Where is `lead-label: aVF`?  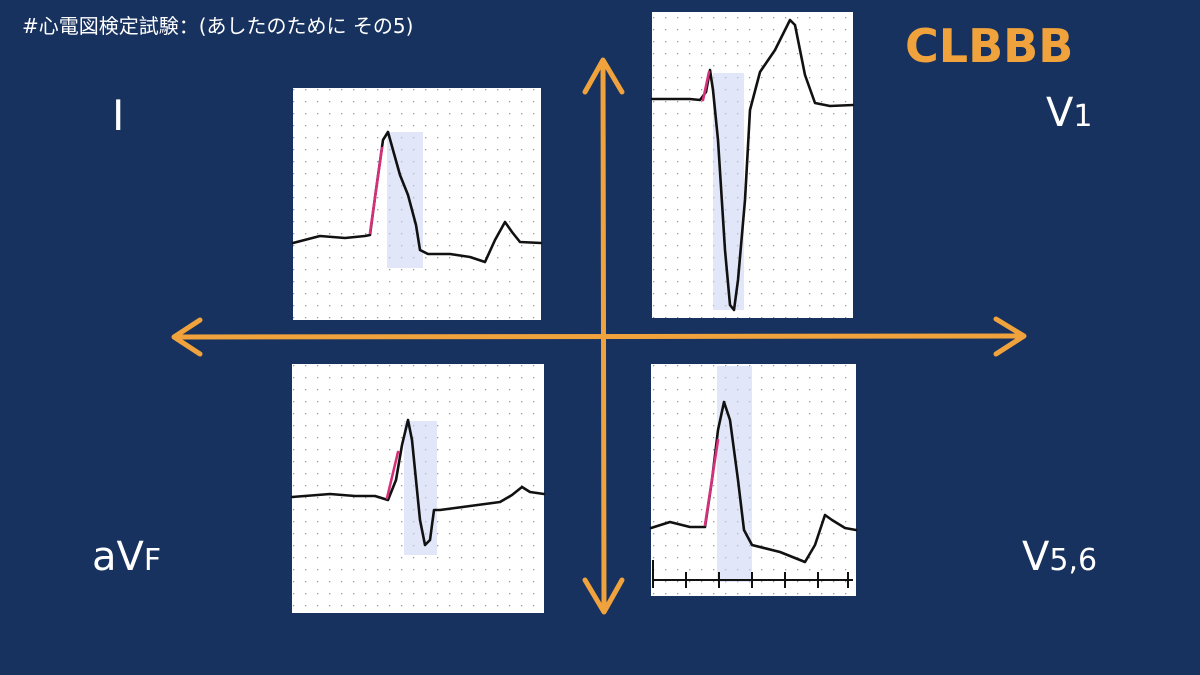 lead-label: aVF is located at coordinates (126, 557).